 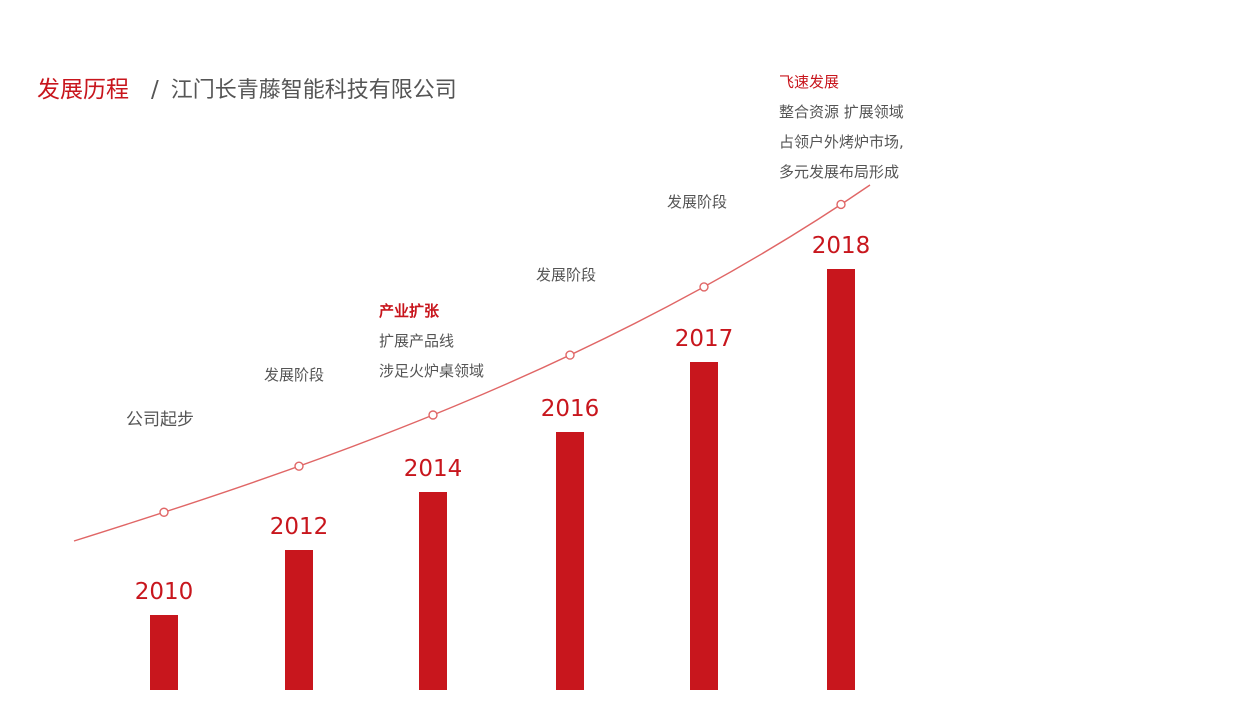 What do you see at coordinates (409, 311) in the screenshot?
I see `expansion-heading: 产业扩张` at bounding box center [409, 311].